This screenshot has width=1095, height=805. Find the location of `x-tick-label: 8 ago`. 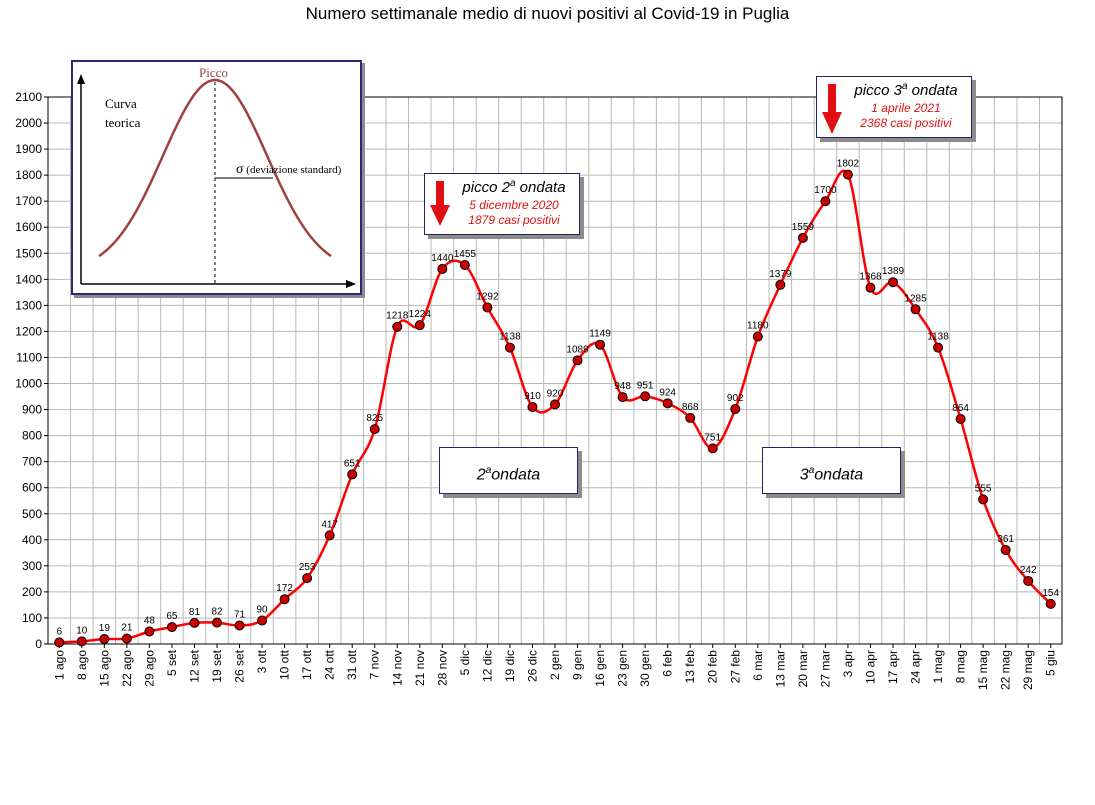

x-tick-label: 8 ago is located at coordinates (82, 665).